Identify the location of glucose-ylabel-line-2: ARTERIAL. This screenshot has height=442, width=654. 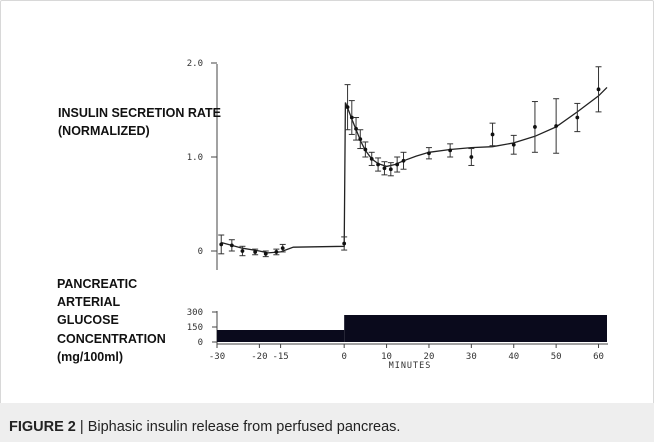
(89, 302).